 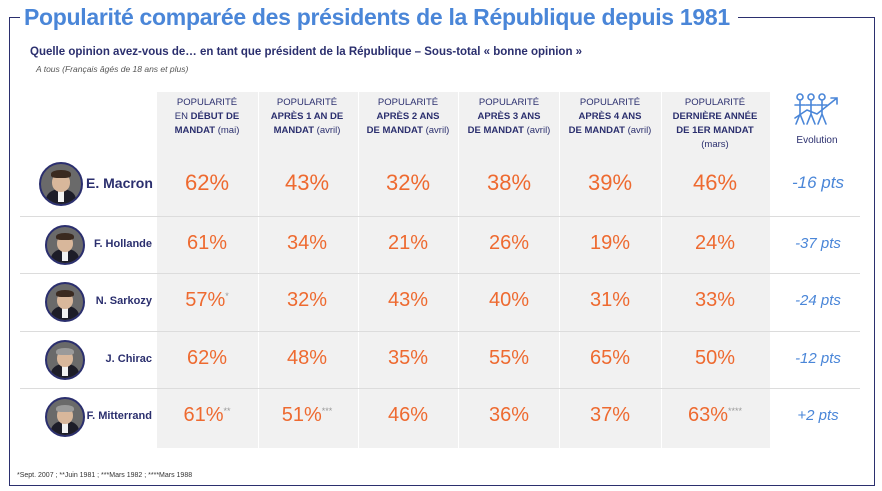 I want to click on popularity-value: 19%, so click(x=610, y=243).